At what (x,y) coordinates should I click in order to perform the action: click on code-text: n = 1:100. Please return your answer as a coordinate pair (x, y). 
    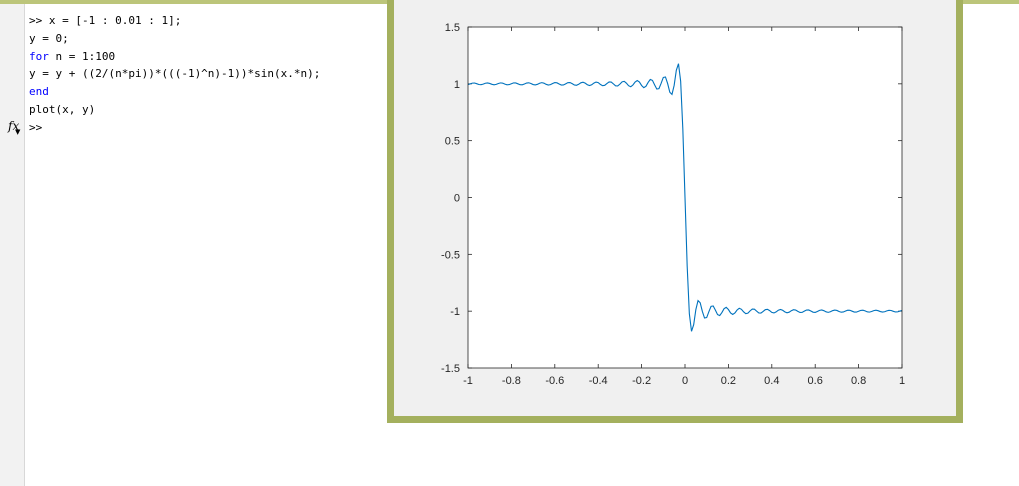
    Looking at the image, I should click on (82, 56).